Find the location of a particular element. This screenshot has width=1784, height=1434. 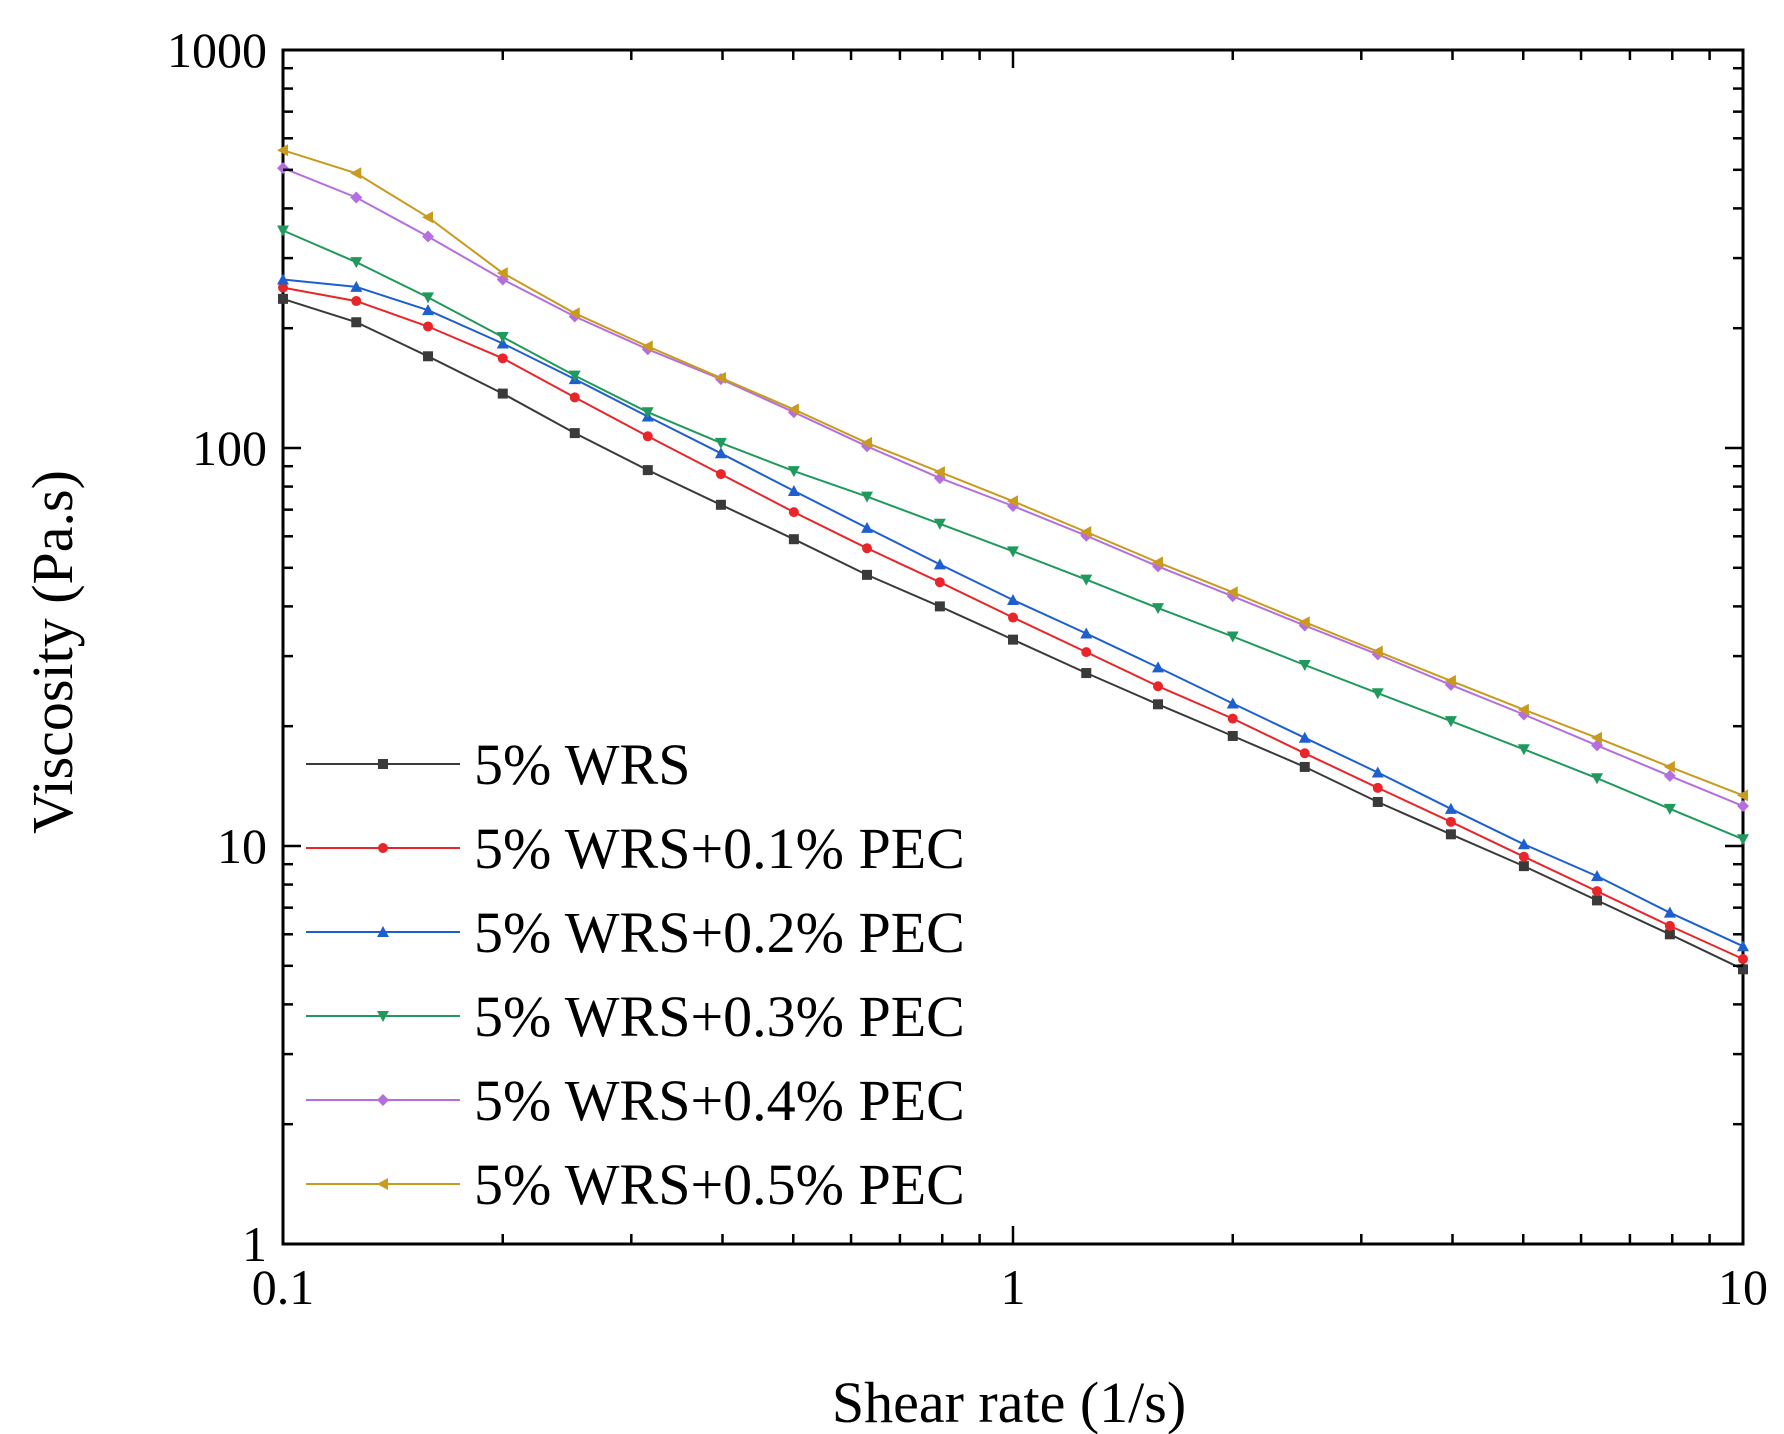

legend-label: 5% WRS is located at coordinates (582, 764).